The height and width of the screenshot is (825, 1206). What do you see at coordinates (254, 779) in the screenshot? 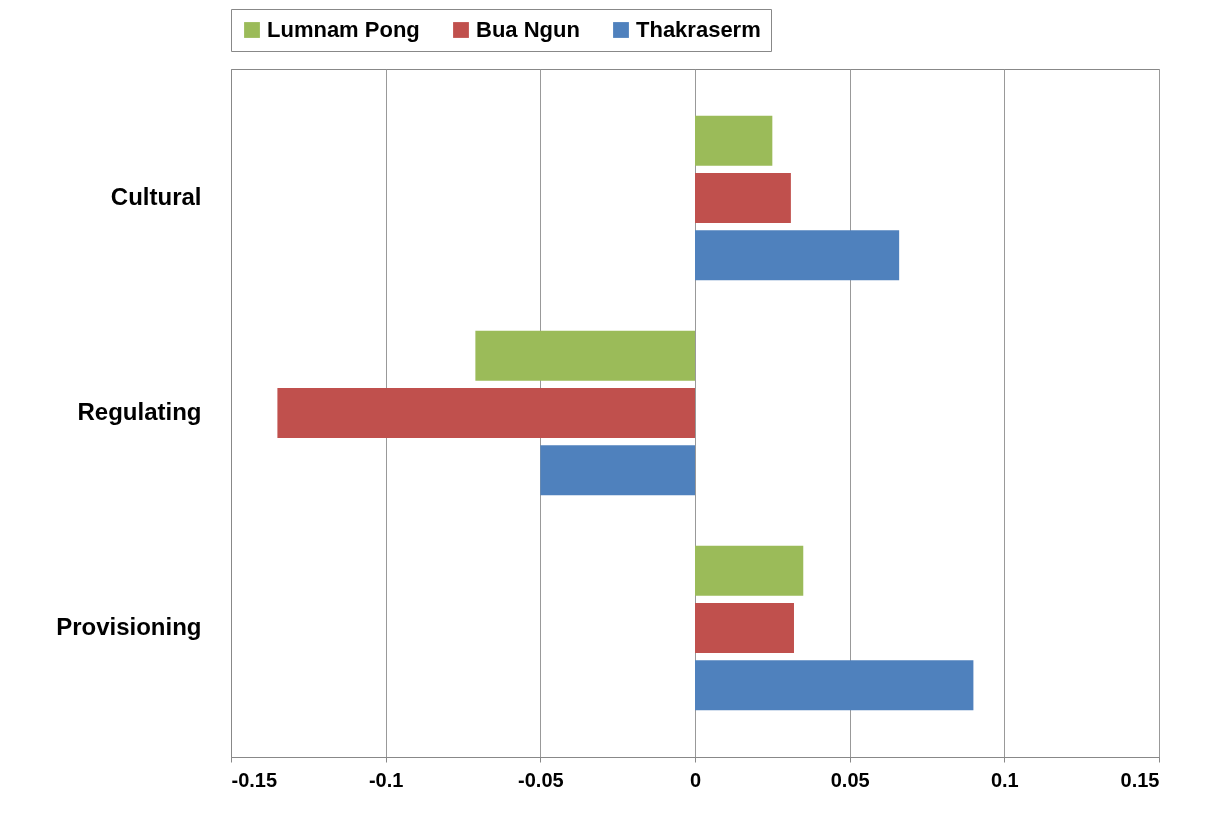
I see `x-tick-label: -0.15` at bounding box center [254, 779].